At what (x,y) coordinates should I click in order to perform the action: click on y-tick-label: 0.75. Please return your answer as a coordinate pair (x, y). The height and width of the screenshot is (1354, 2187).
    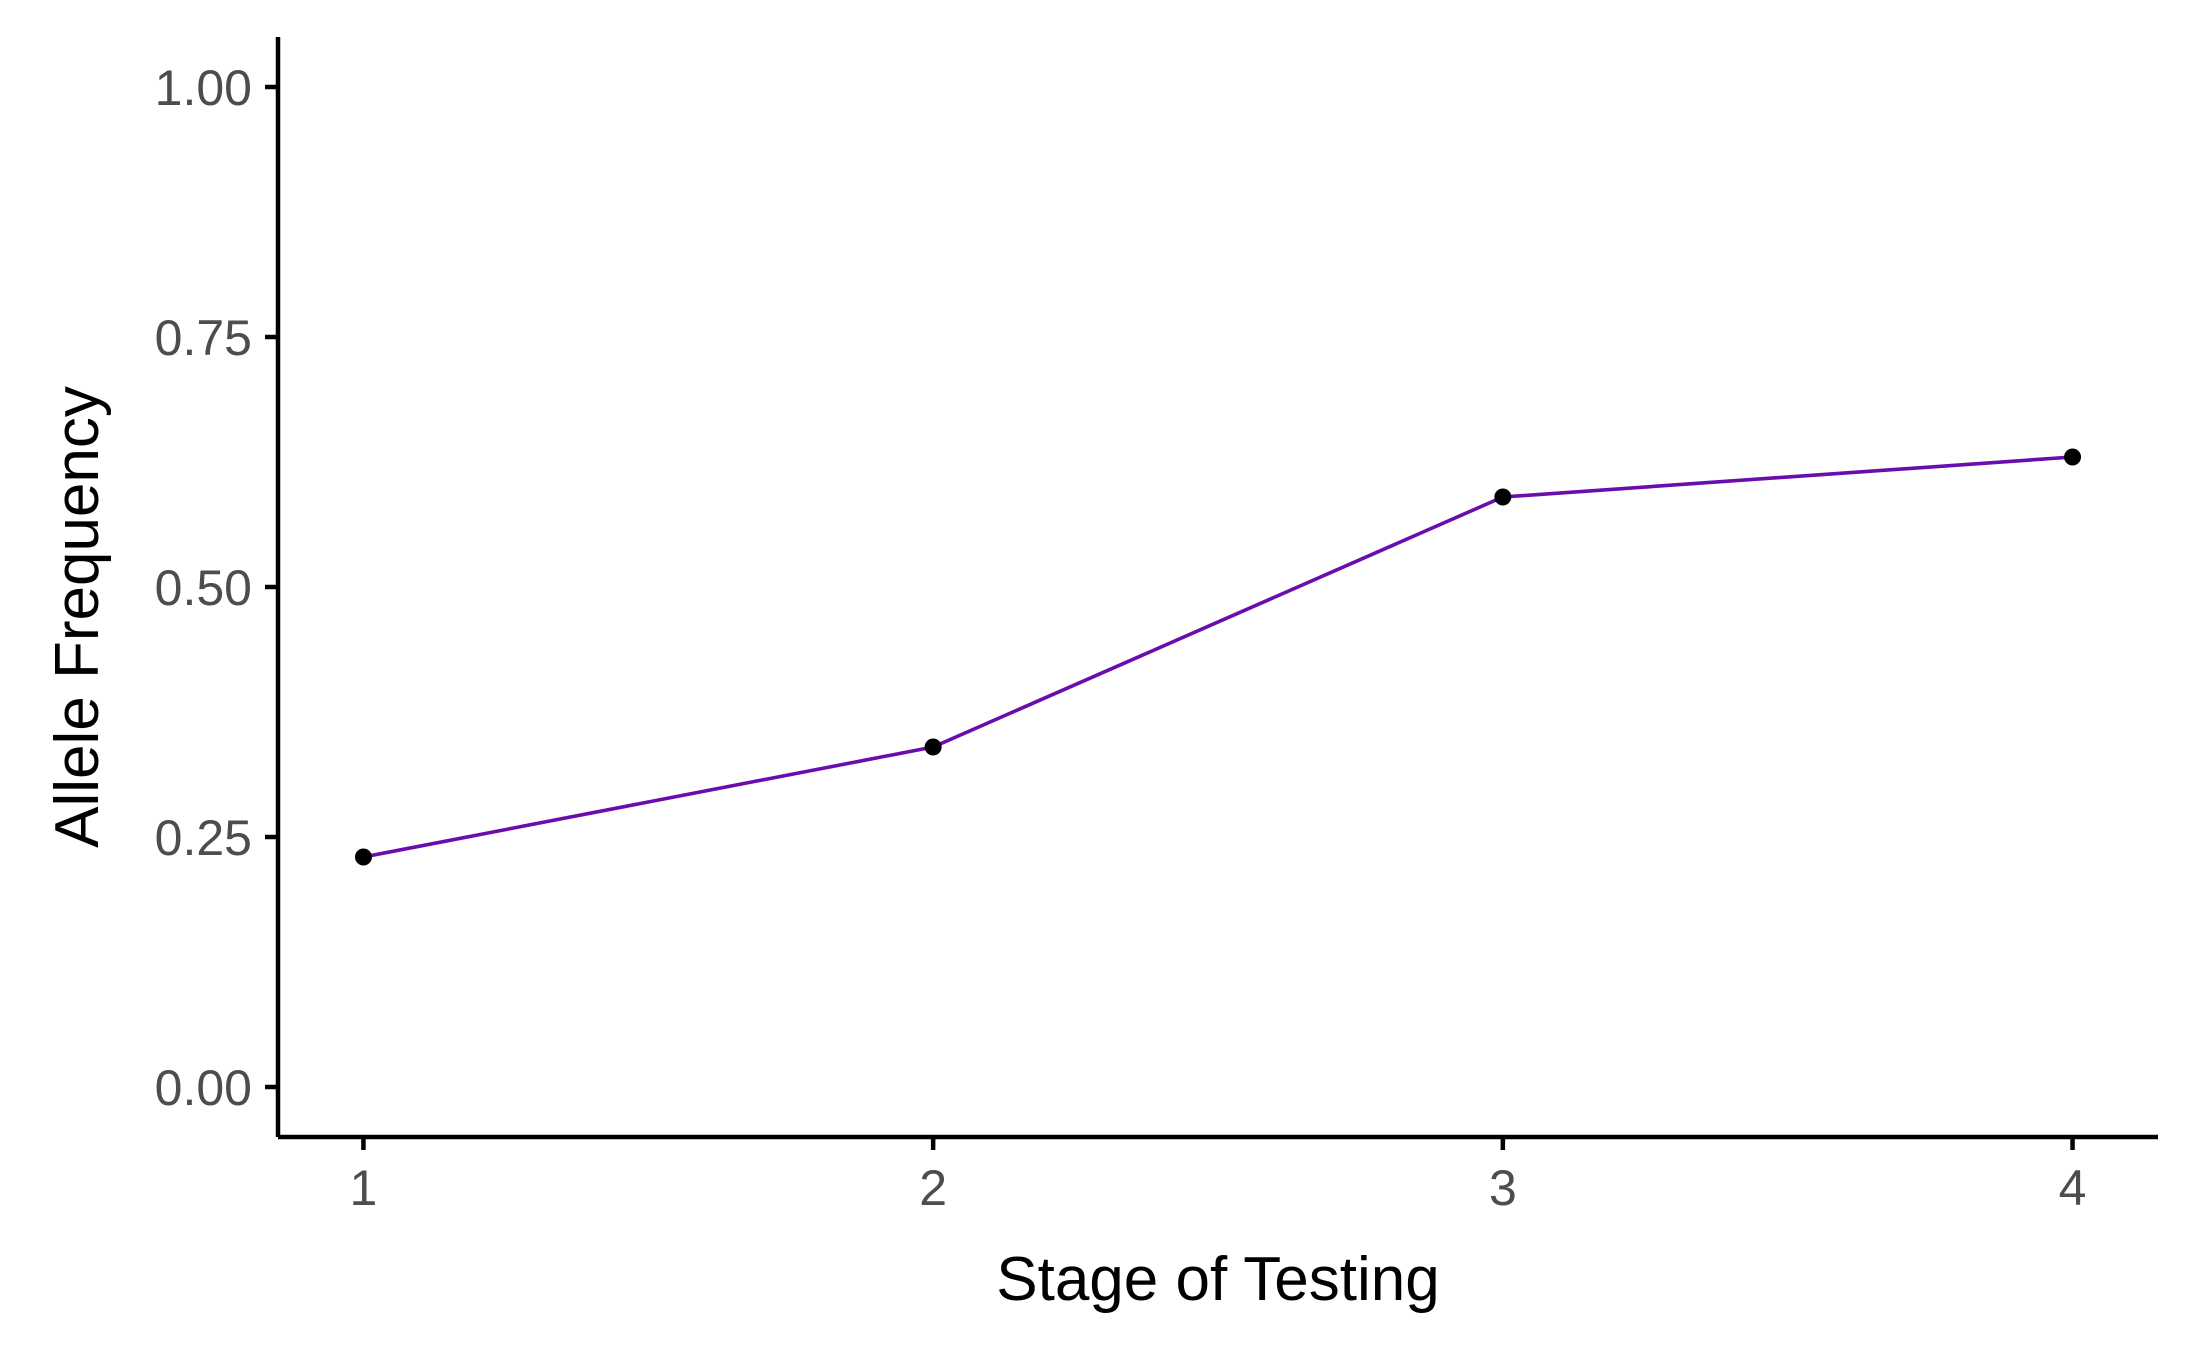
    Looking at the image, I should click on (203, 338).